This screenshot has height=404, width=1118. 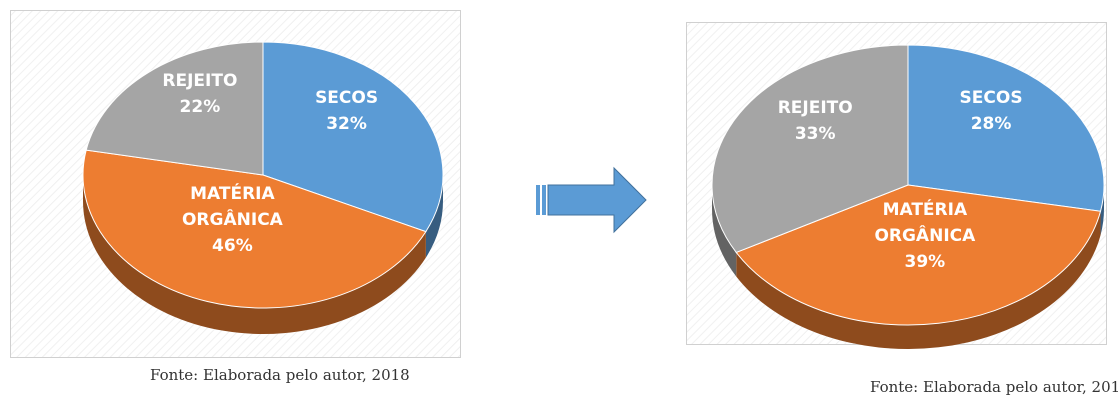 What do you see at coordinates (232, 245) in the screenshot?
I see `value-label: 46%` at bounding box center [232, 245].